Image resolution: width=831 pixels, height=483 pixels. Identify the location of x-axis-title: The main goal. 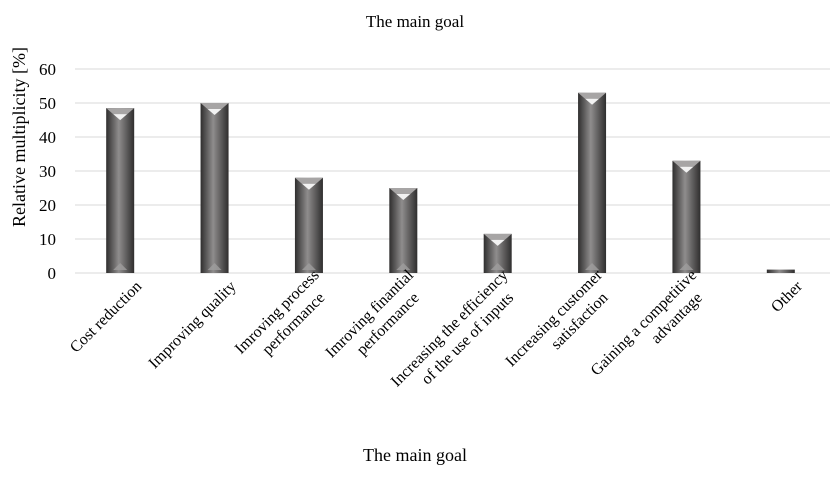
(415, 455).